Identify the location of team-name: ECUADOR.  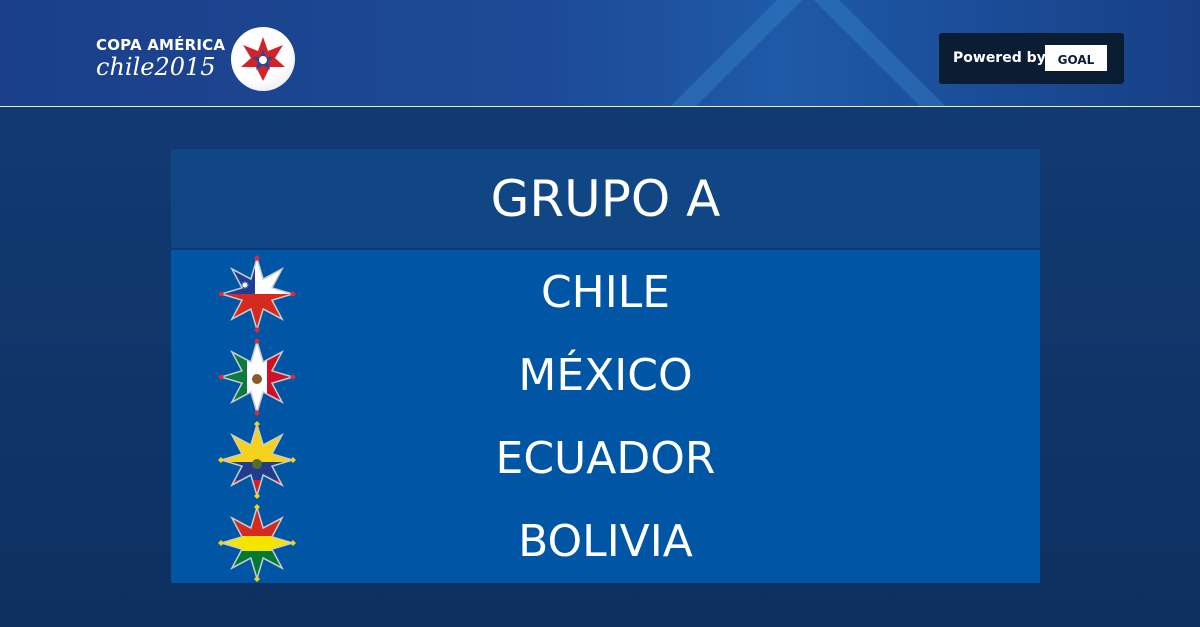
(605, 458).